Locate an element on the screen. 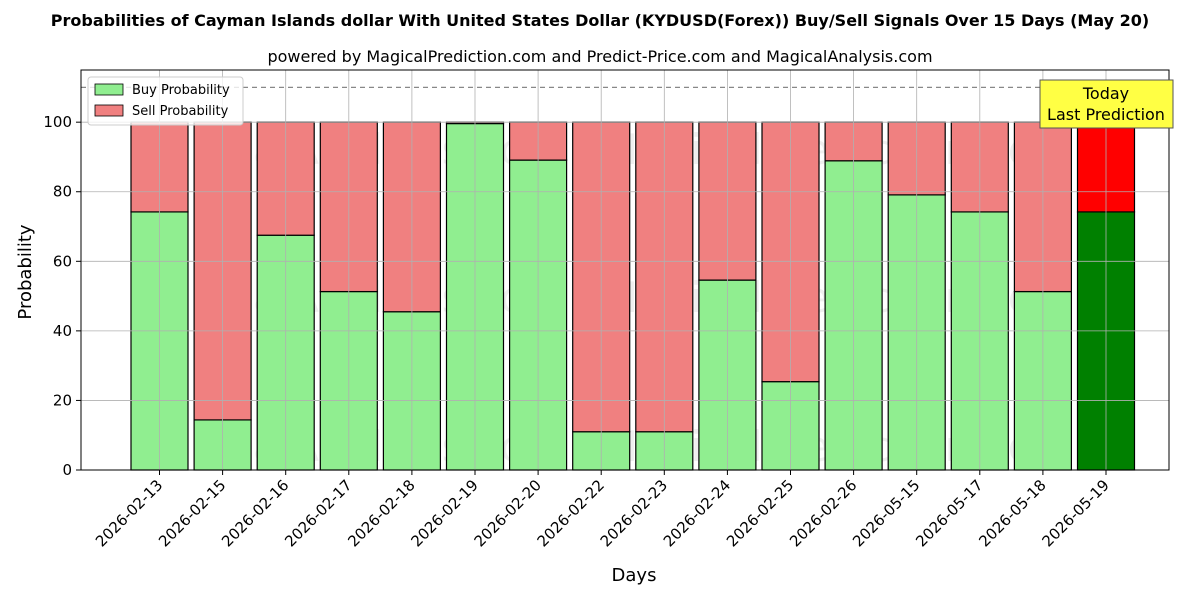  x-tick-label: 2026-02-26 is located at coordinates (823, 513).